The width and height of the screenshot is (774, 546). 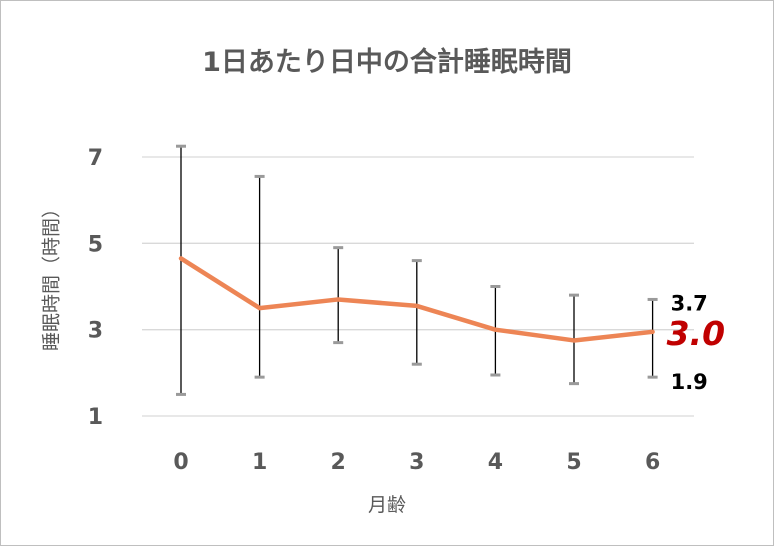 I want to click on x-tick-label: 4, so click(x=495, y=462).